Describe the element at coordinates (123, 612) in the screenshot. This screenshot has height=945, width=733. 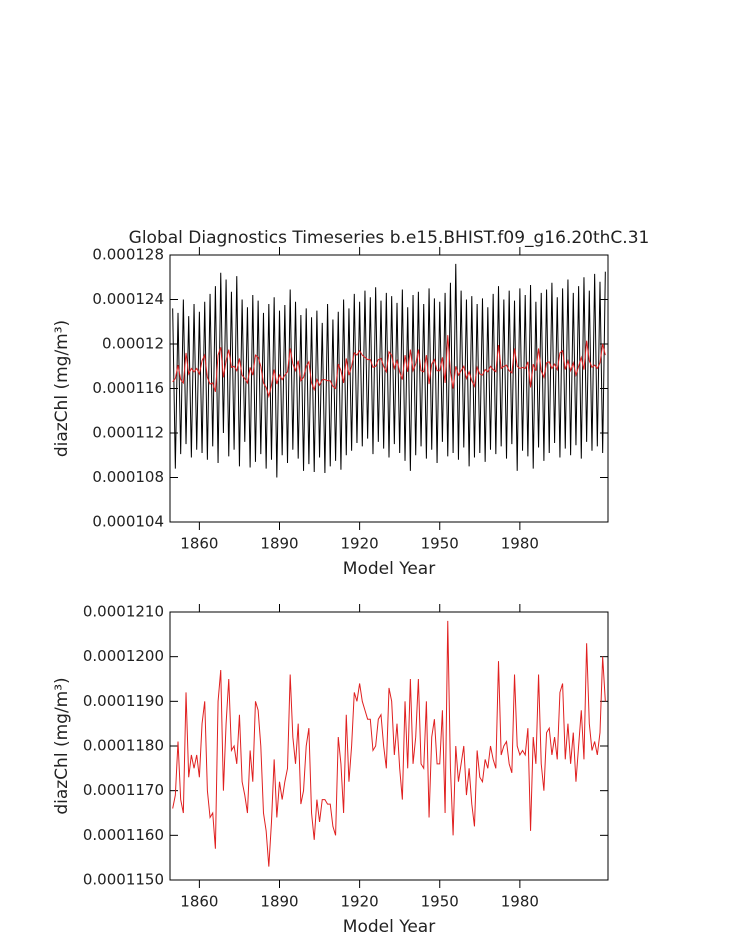
I see `y-tick-label: 0.0001210` at that location.